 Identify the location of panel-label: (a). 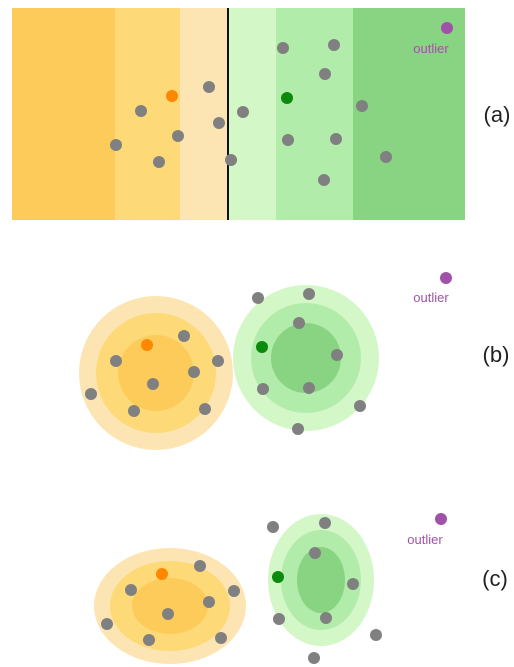
(497, 114).